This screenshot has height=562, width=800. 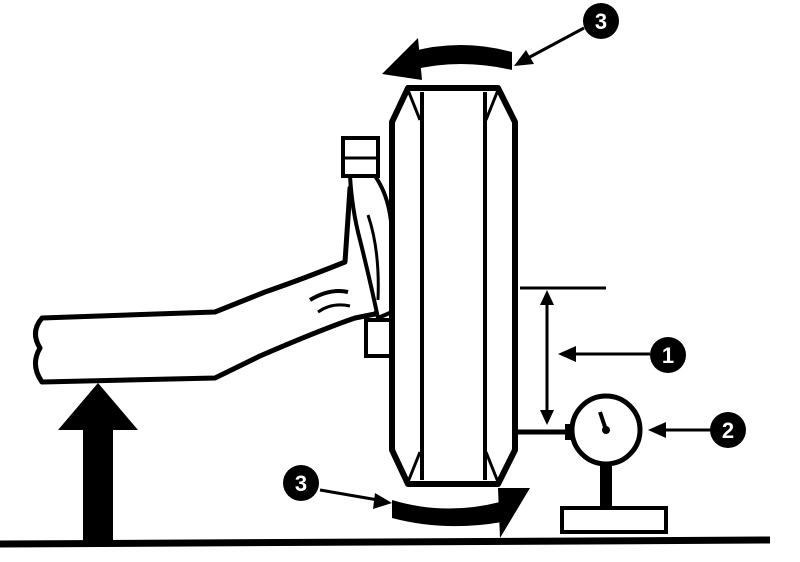 What do you see at coordinates (461, 513) in the screenshot?
I see `rotation-arrow-bottom-icon` at bounding box center [461, 513].